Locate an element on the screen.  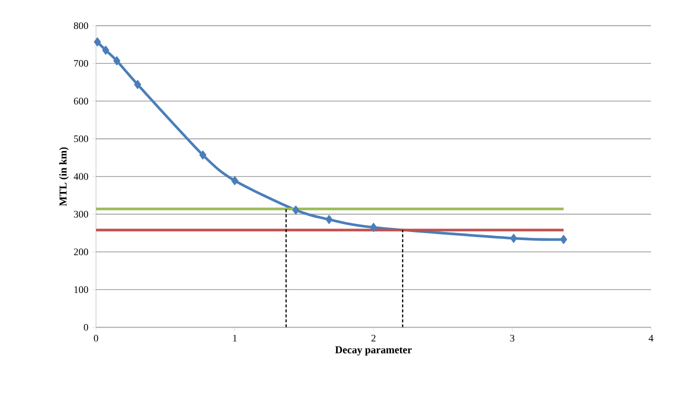
y-tick-label: 400 is located at coordinates (81, 176).